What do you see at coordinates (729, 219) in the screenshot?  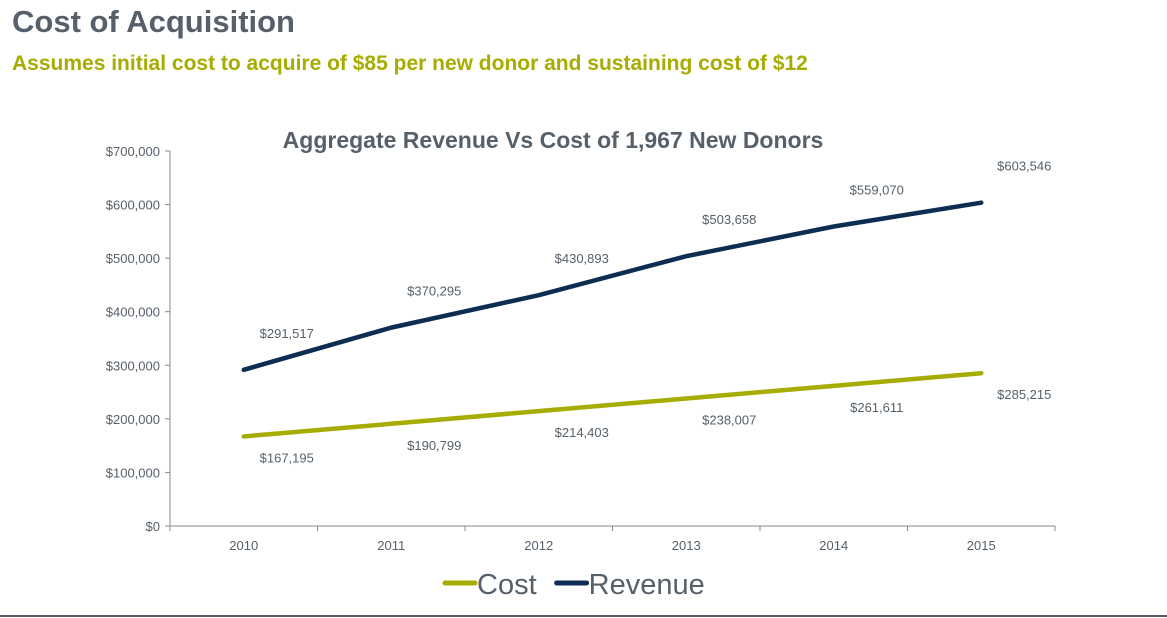 I see `data-label: $503,658` at bounding box center [729, 219].